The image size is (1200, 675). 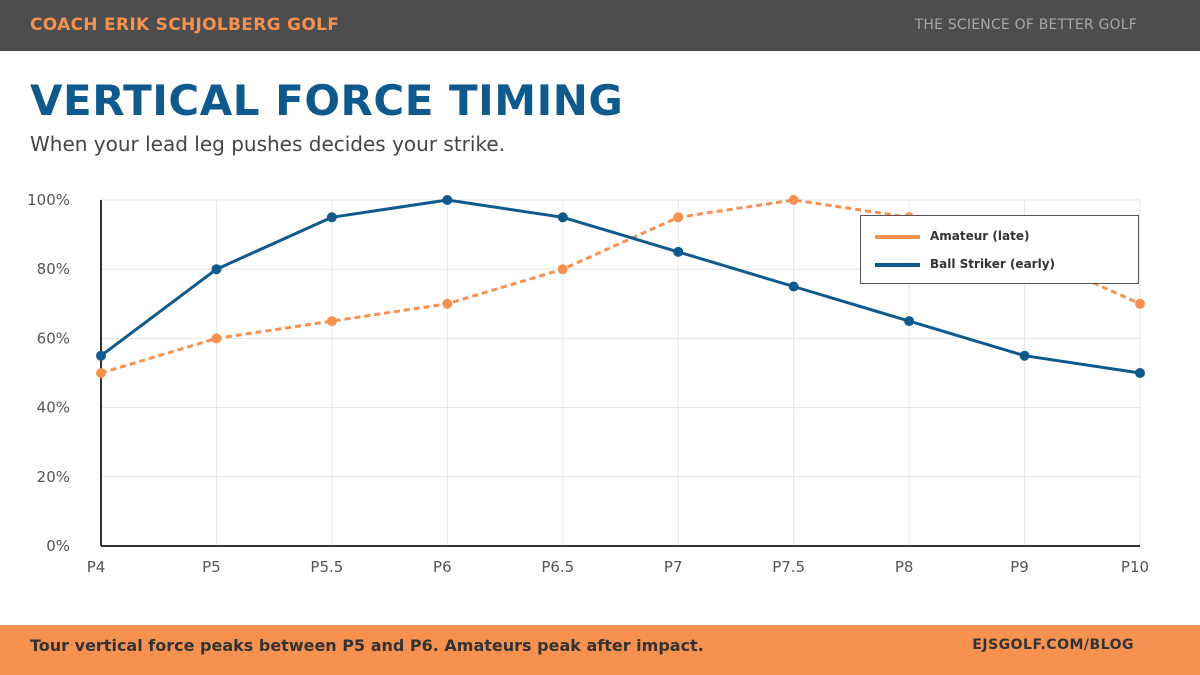 I want to click on legend-swatch-amateur, so click(x=897, y=237).